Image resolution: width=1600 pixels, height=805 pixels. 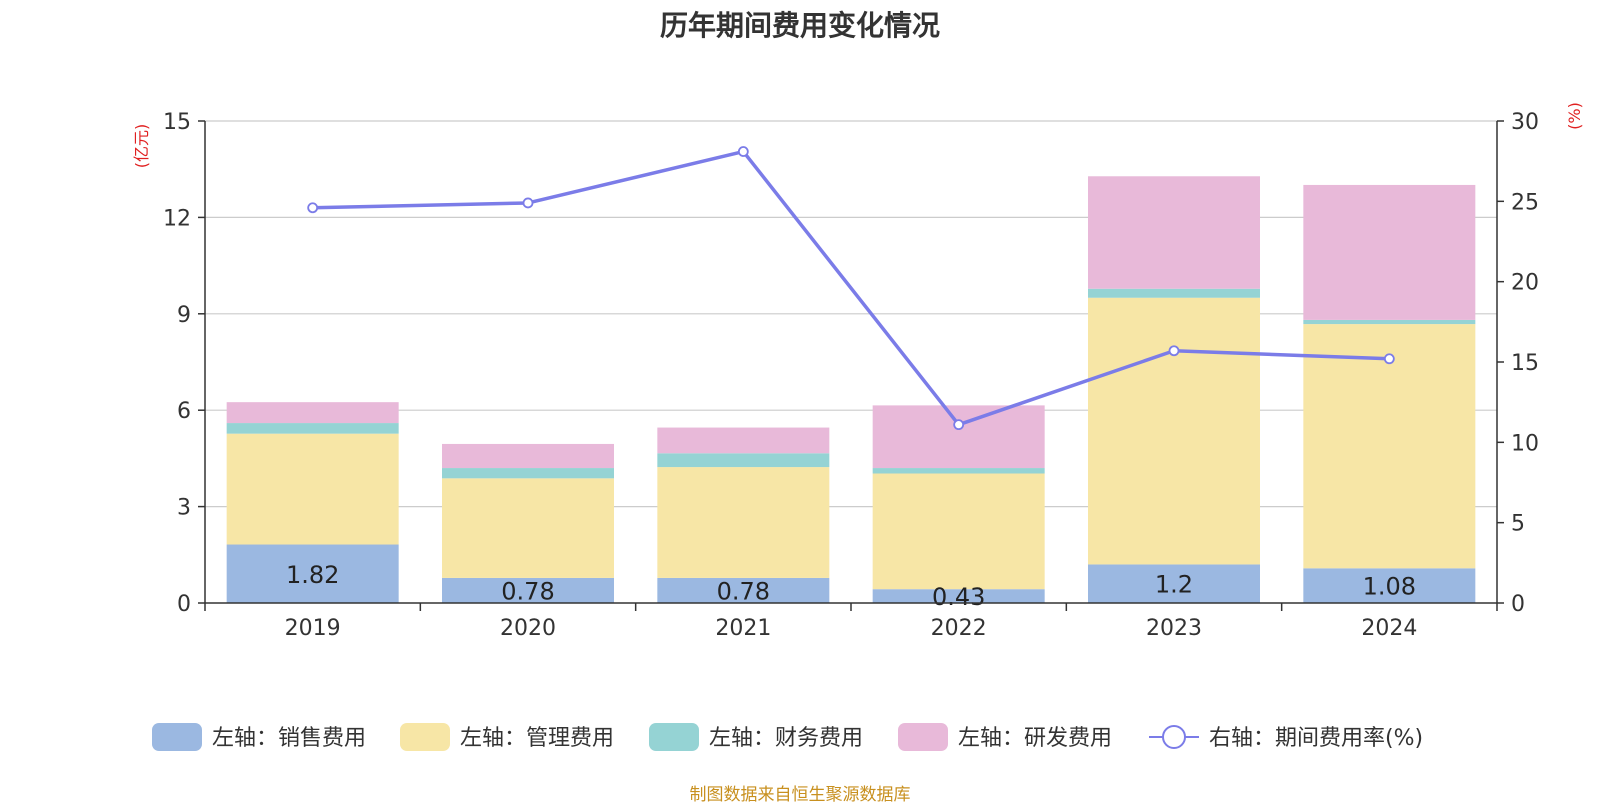 I want to click on legend-label-sales: 左轴：销售费用, so click(x=289, y=738).